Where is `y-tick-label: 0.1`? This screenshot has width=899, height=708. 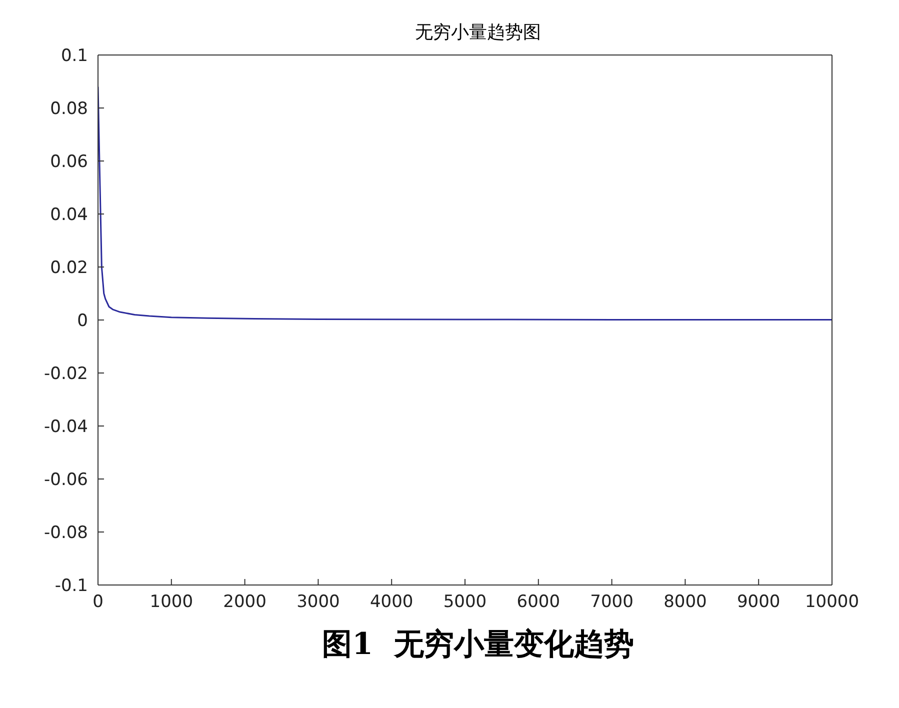
y-tick-label: 0.1 is located at coordinates (74, 56).